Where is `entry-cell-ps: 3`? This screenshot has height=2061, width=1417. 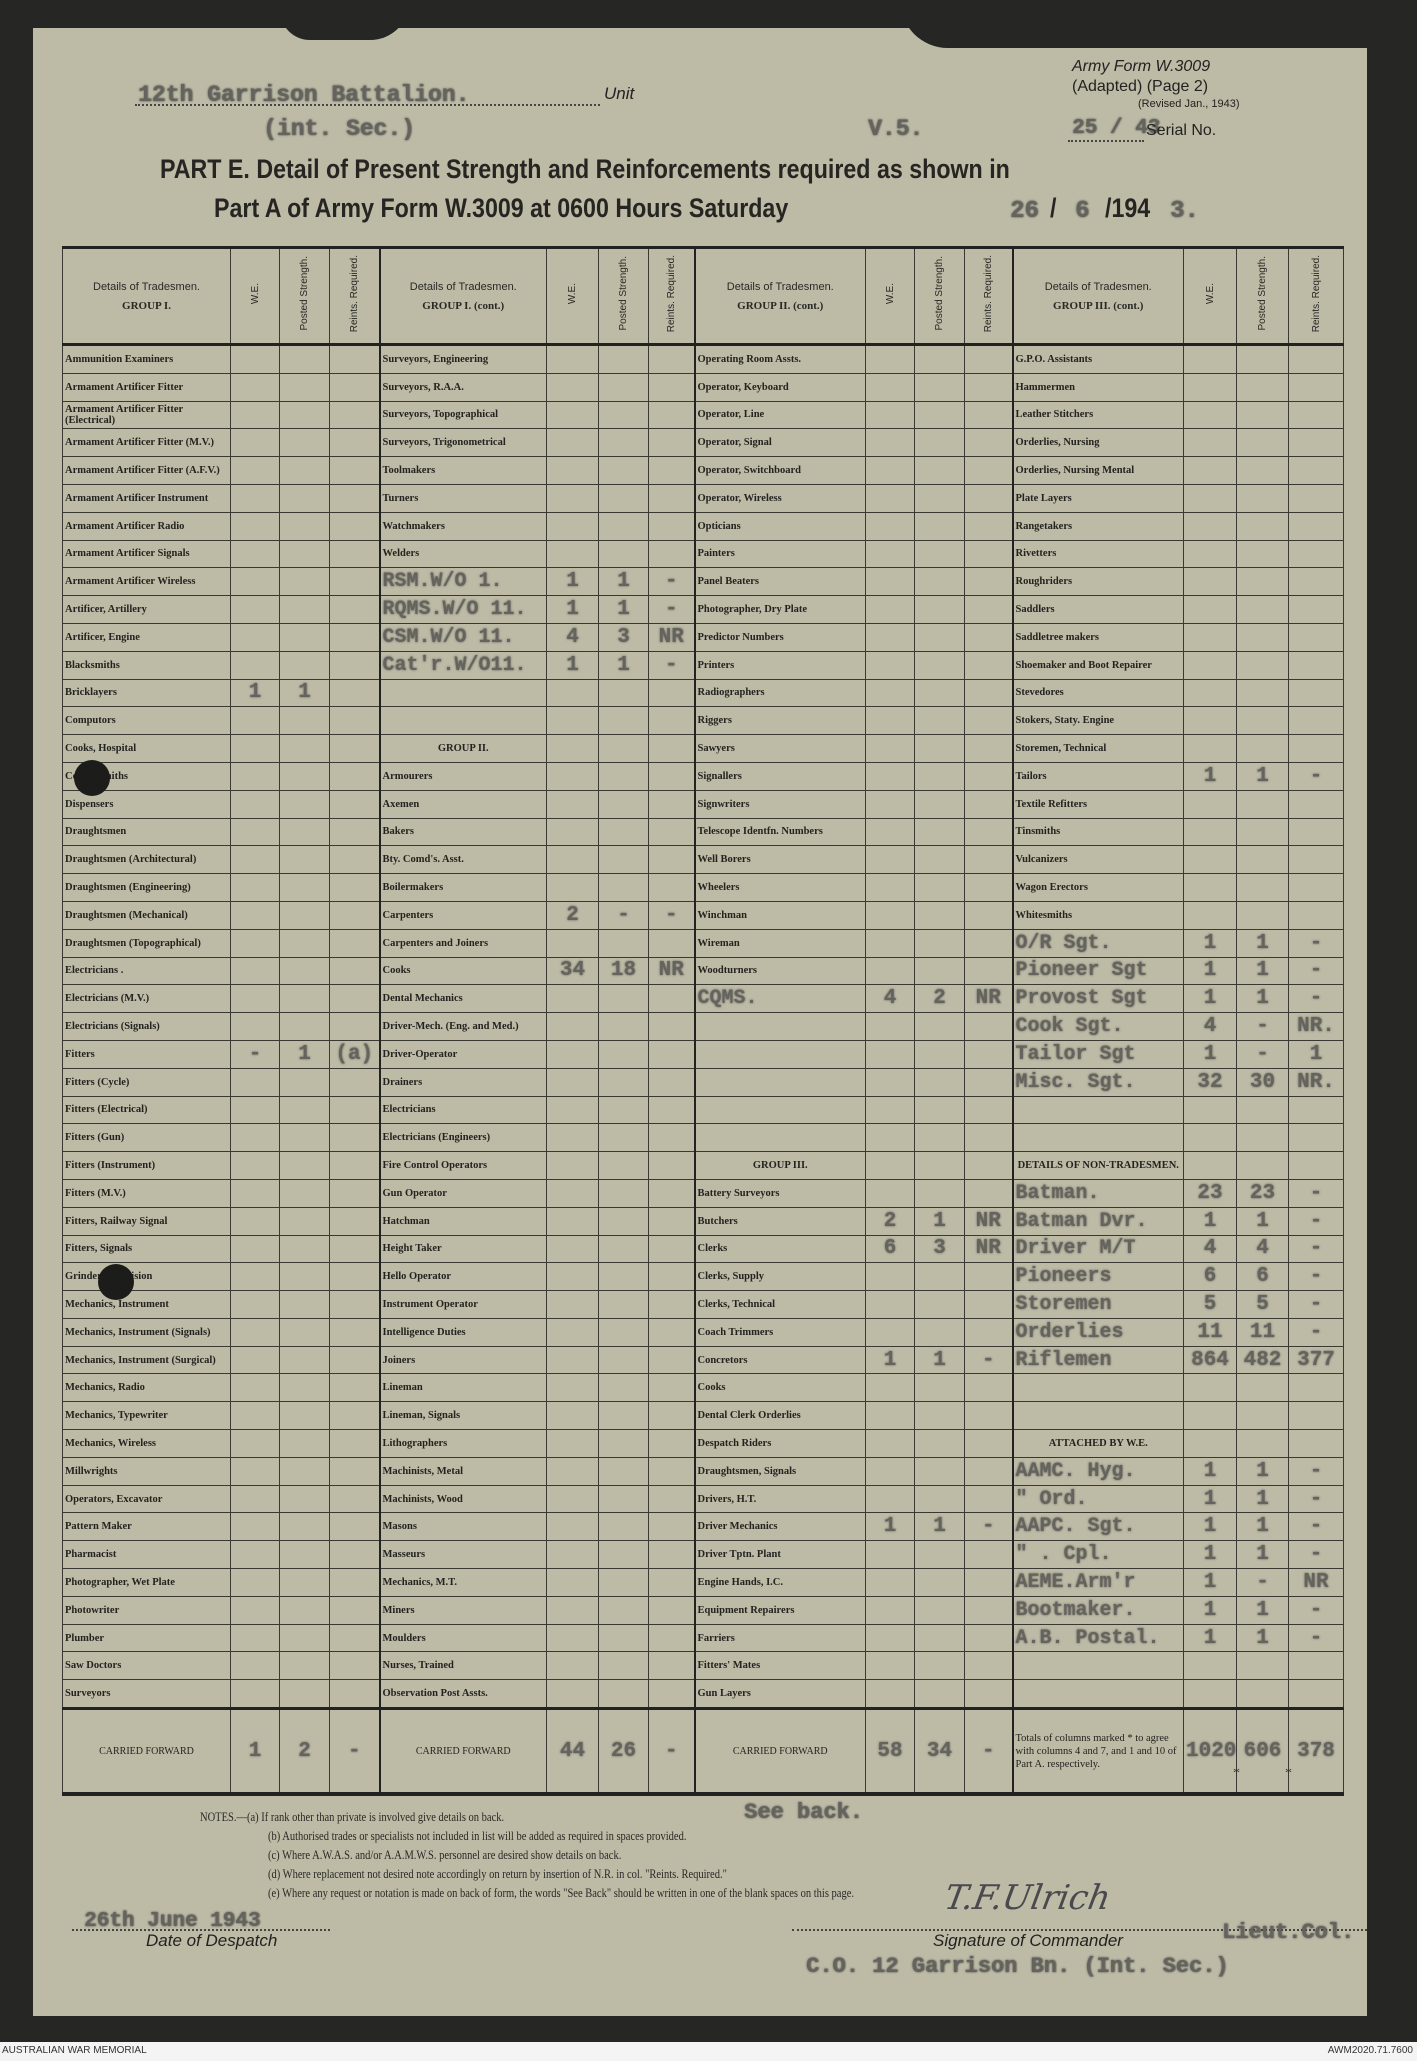 entry-cell-ps: 3 is located at coordinates (939, 1249).